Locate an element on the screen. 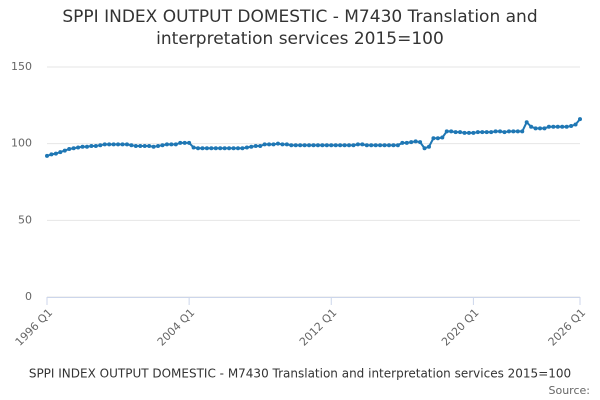 The height and width of the screenshot is (400, 600). data-line is located at coordinates (313, 137).